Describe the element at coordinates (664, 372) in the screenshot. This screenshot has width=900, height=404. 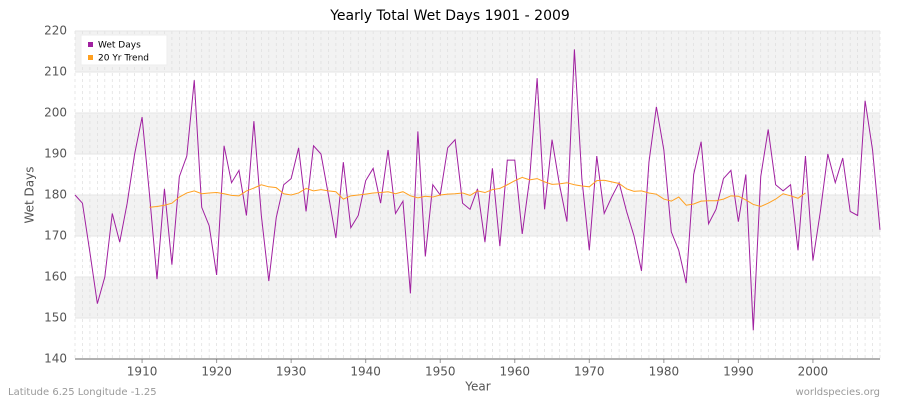
I see `x-tick-label: 1980` at that location.